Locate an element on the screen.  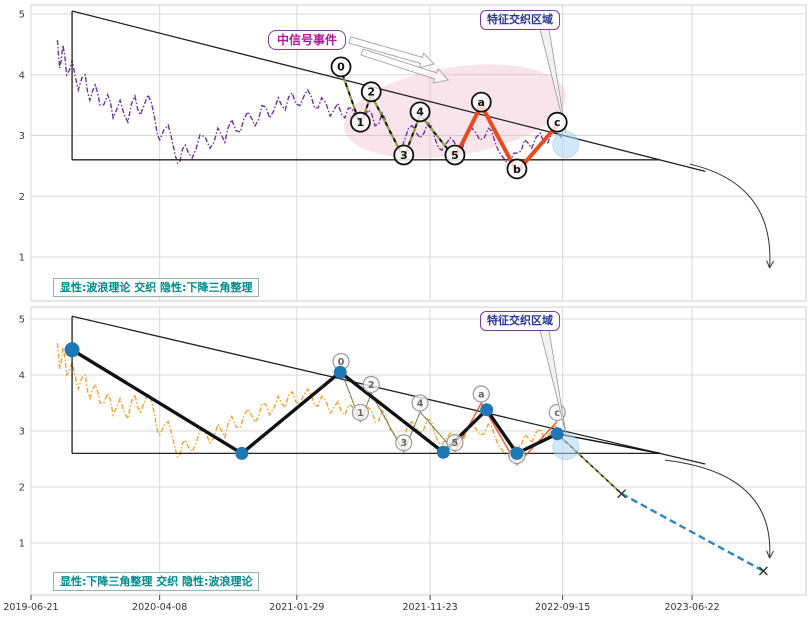
feature-region-label-top: 特征交织区域 is located at coordinates (520, 20).